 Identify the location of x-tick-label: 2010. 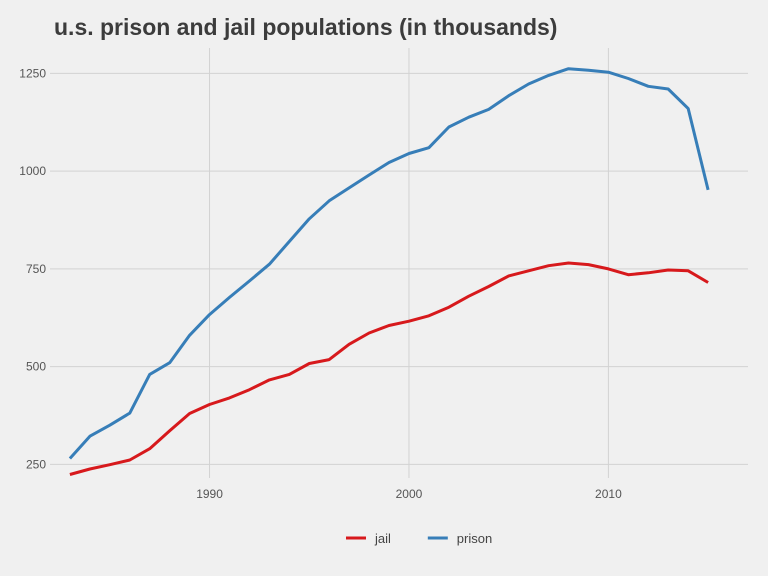
(608, 494).